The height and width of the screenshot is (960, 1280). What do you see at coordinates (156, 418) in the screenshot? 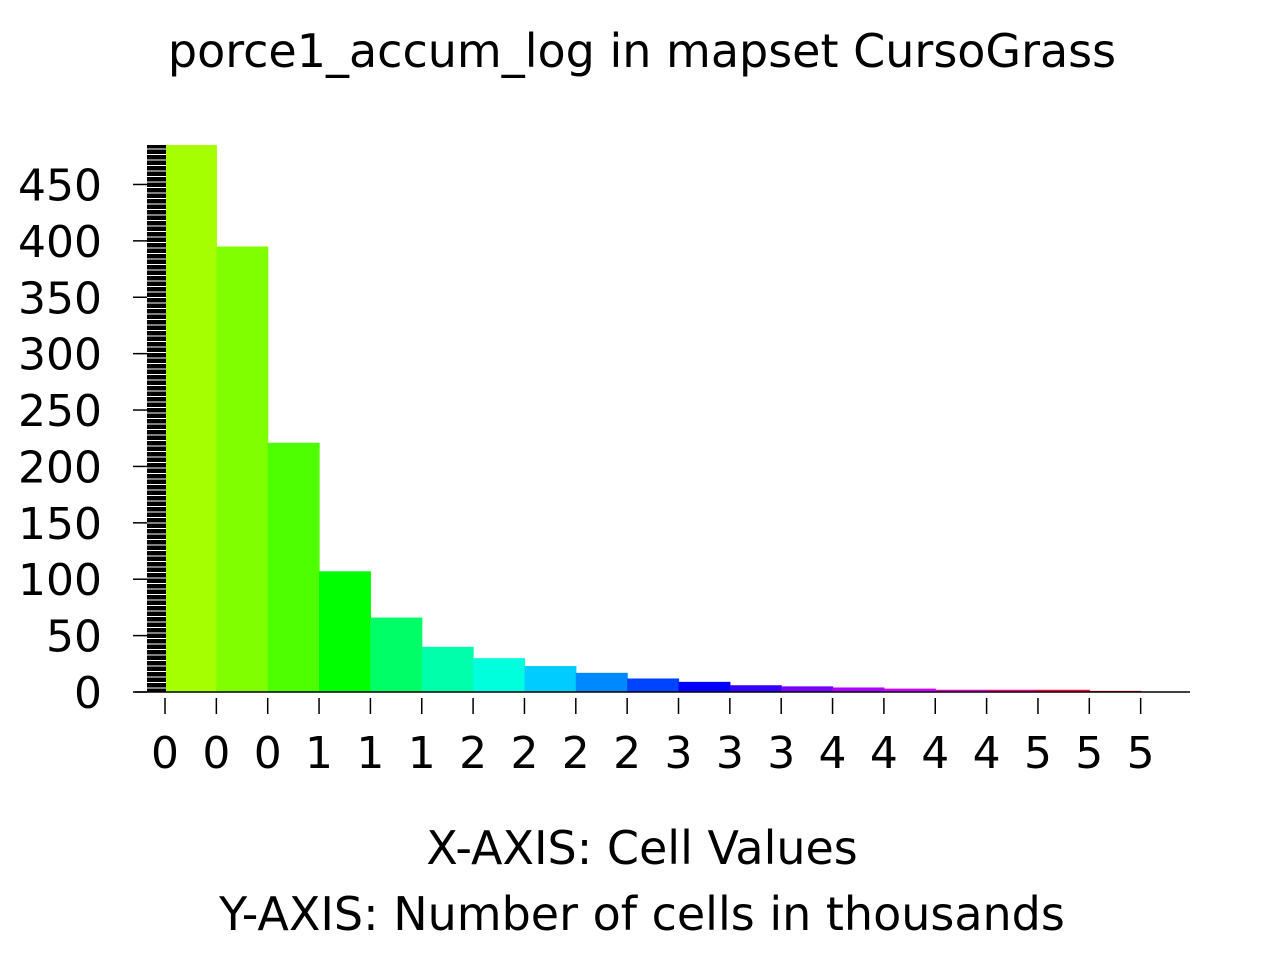
I see `null-cells-strip` at bounding box center [156, 418].